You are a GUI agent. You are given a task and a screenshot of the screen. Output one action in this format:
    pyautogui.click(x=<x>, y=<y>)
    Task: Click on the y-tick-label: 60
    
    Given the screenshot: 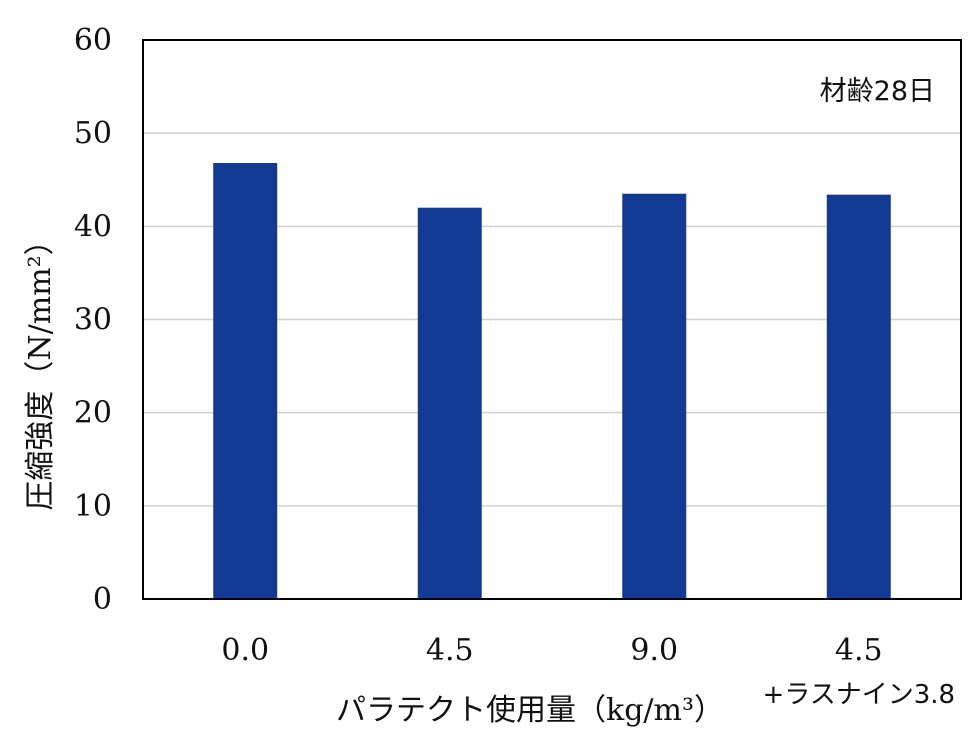 What is the action you would take?
    pyautogui.click(x=93, y=40)
    